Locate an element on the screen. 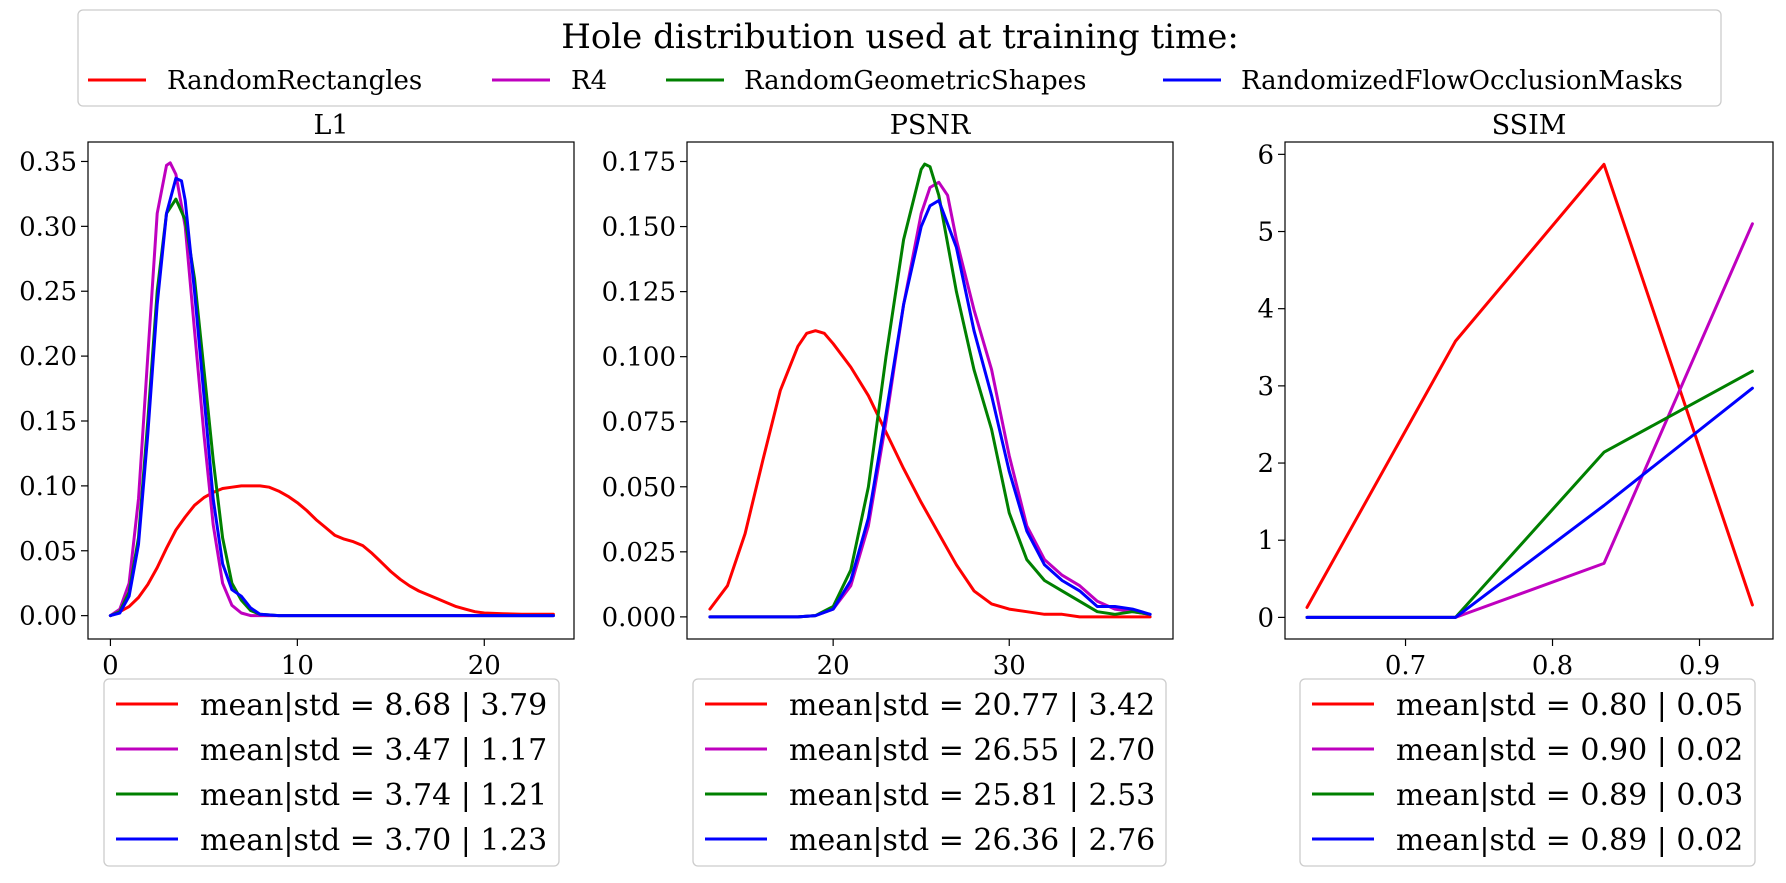  l1-legend-label-r4: mean|std = 3.47 | 1.17 is located at coordinates (373, 750).